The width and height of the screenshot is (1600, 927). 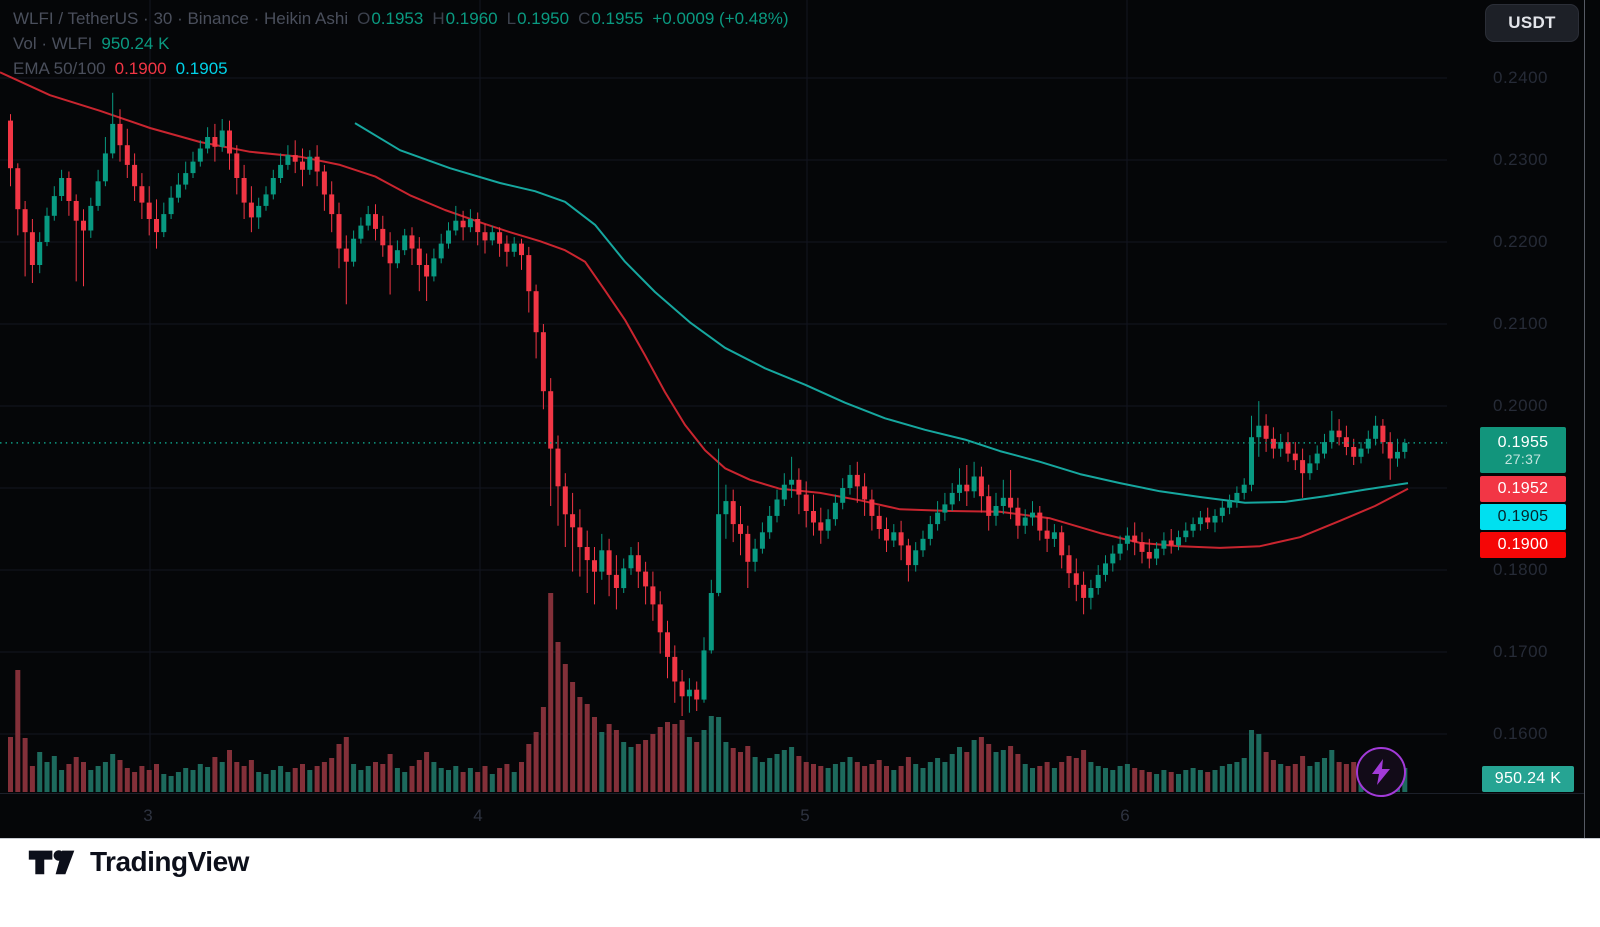 What do you see at coordinates (51, 862) in the screenshot?
I see `tradingview-logo-icon` at bounding box center [51, 862].